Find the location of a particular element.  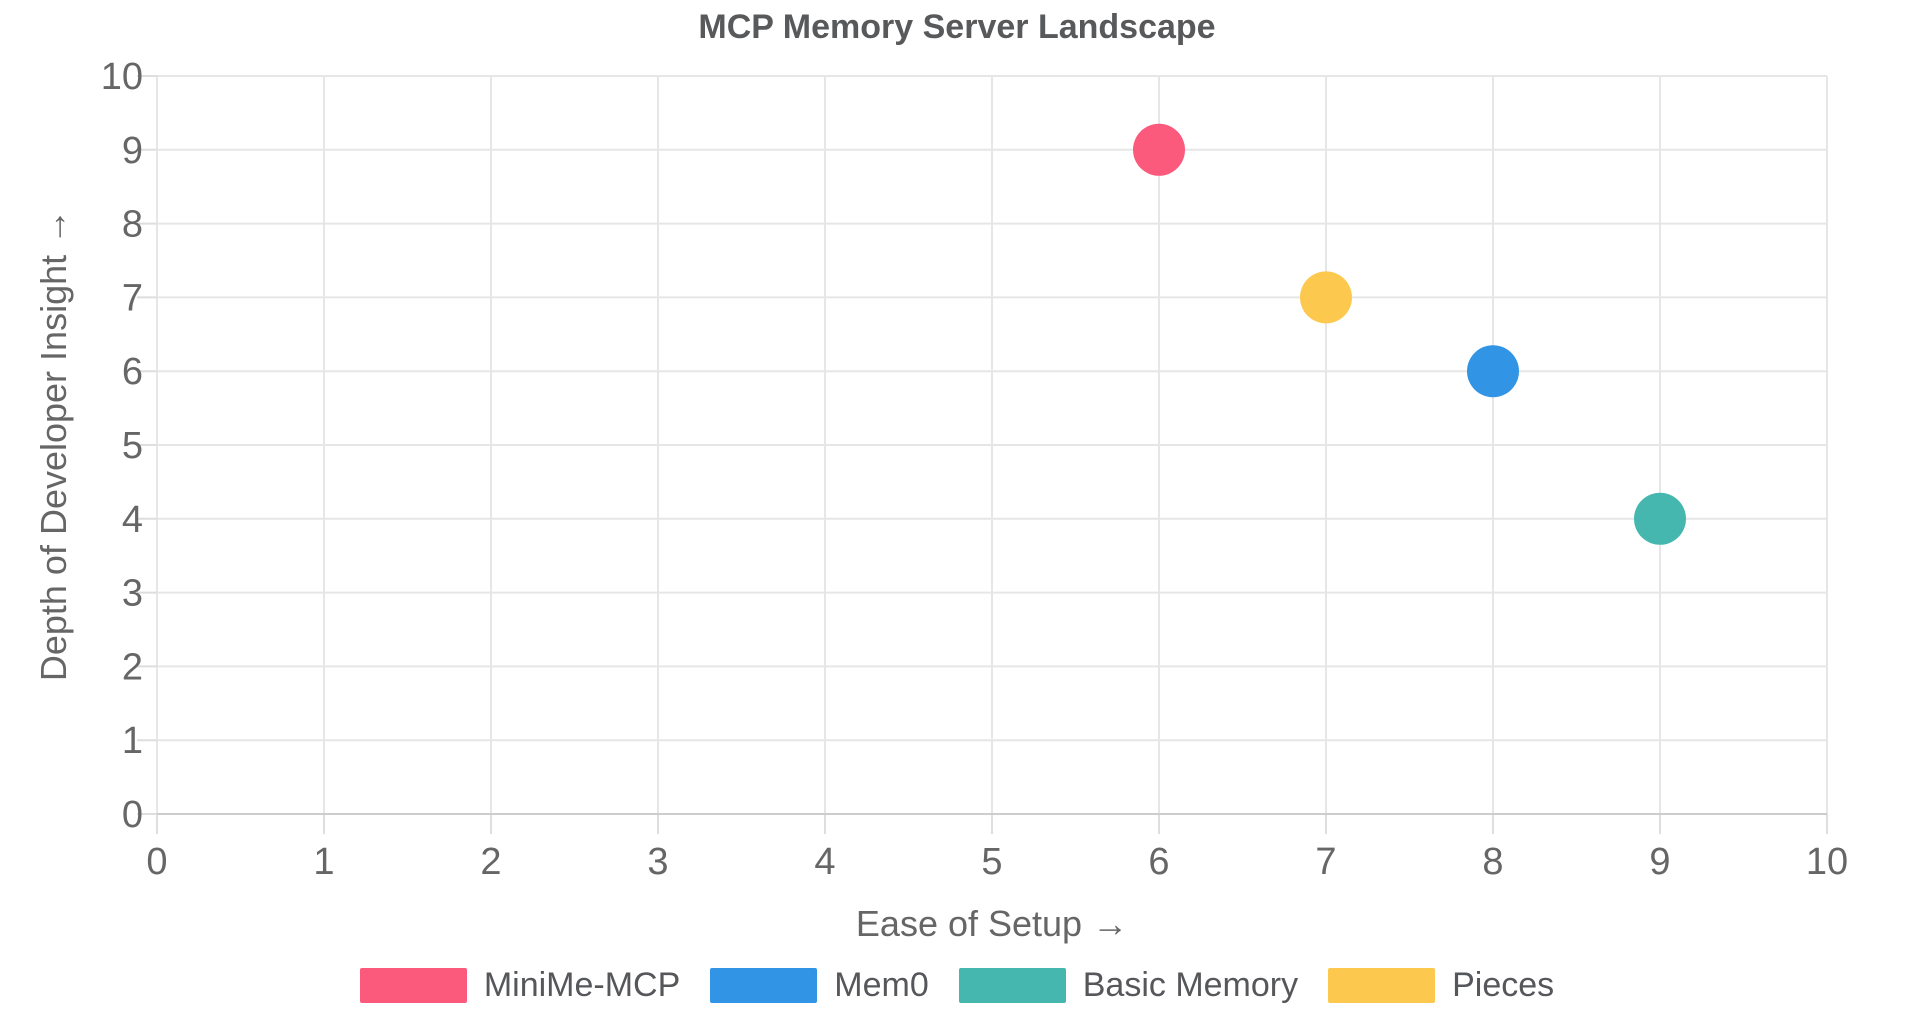

y-tick-label: 9 is located at coordinates (132, 151).